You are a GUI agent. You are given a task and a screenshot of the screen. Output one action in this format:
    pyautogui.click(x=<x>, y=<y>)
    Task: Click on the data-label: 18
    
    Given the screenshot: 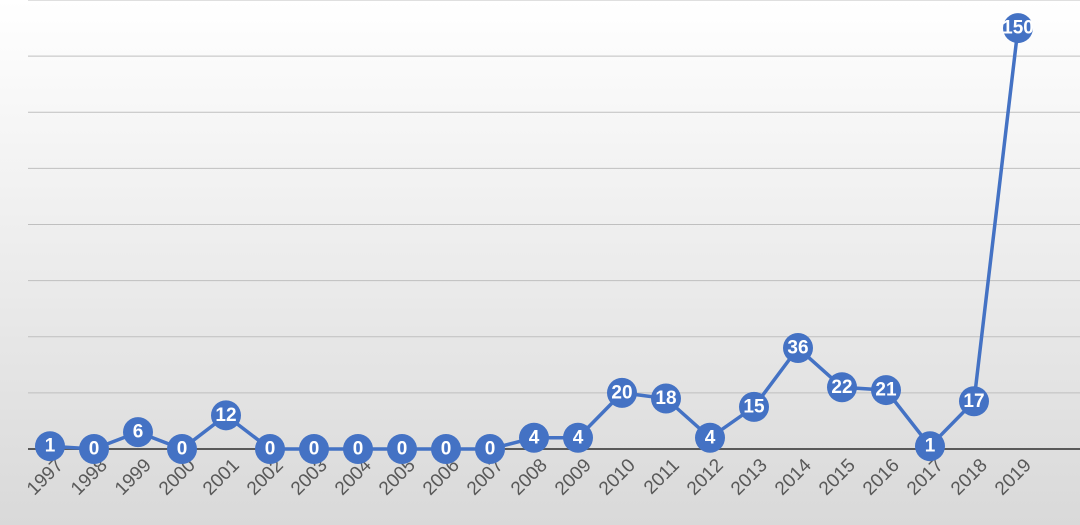 What is the action you would take?
    pyautogui.click(x=665, y=398)
    